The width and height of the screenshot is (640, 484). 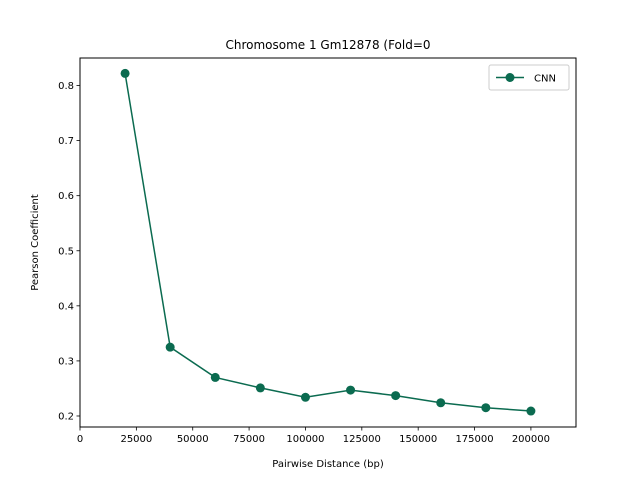 I want to click on x-tick-label: 25000, so click(x=136, y=439).